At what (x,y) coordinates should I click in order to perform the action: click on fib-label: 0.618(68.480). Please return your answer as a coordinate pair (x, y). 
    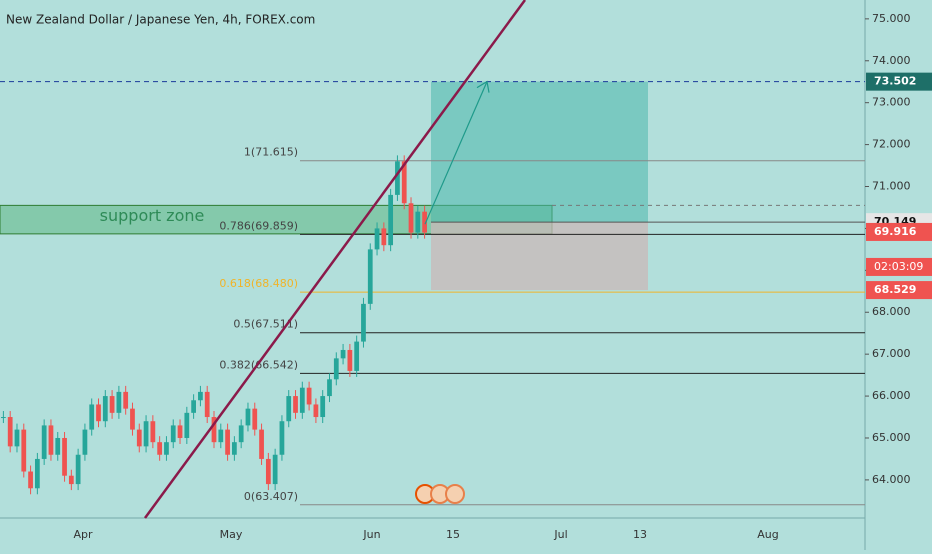
    Looking at the image, I should click on (258, 283).